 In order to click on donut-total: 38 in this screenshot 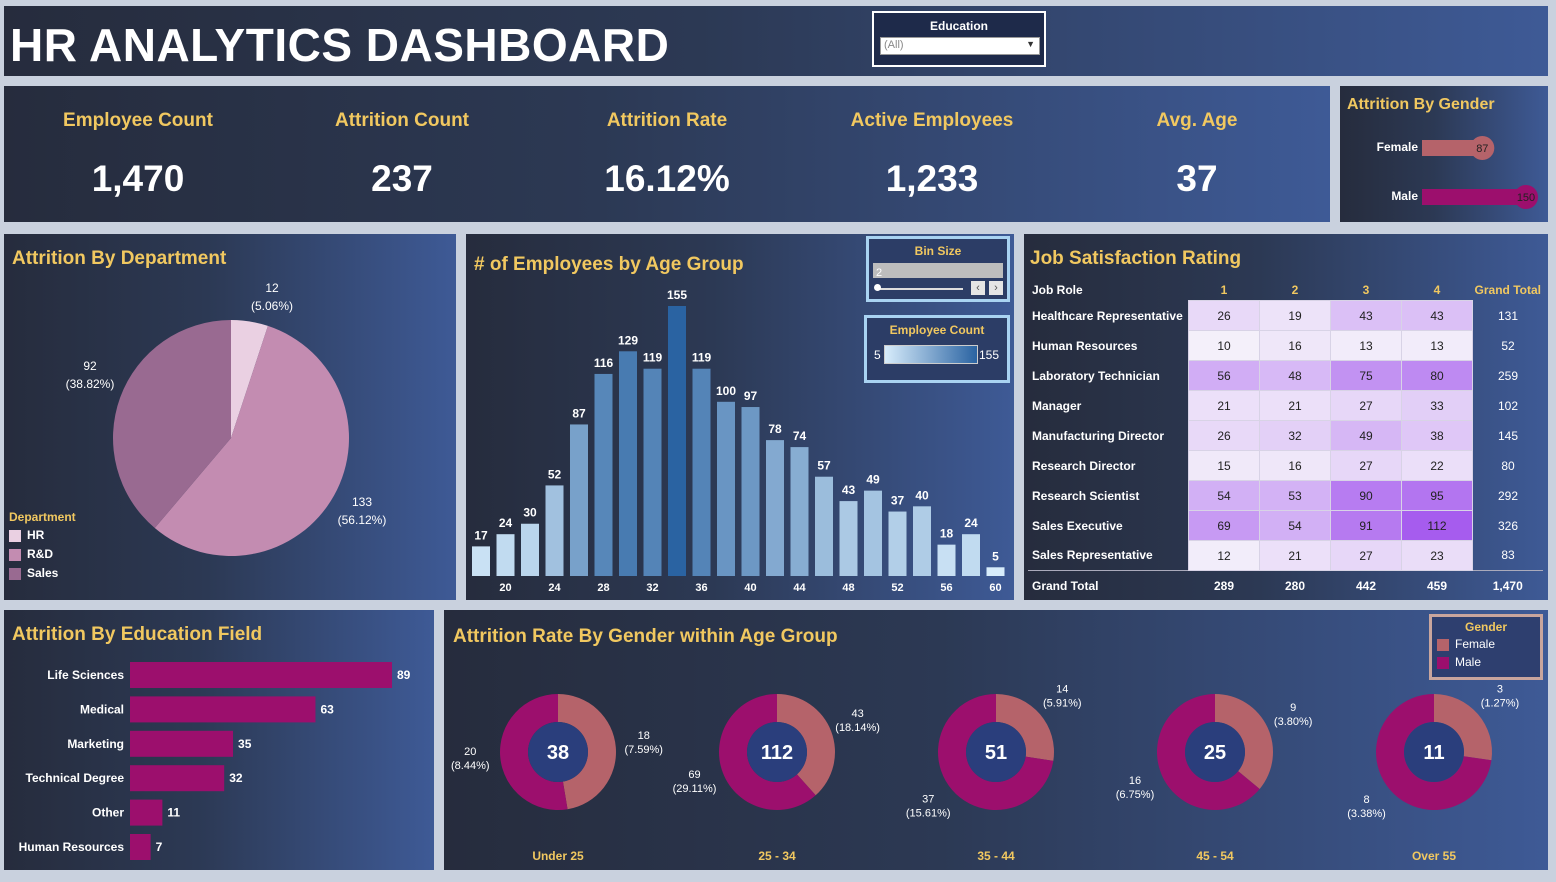, I will do `click(558, 753)`.